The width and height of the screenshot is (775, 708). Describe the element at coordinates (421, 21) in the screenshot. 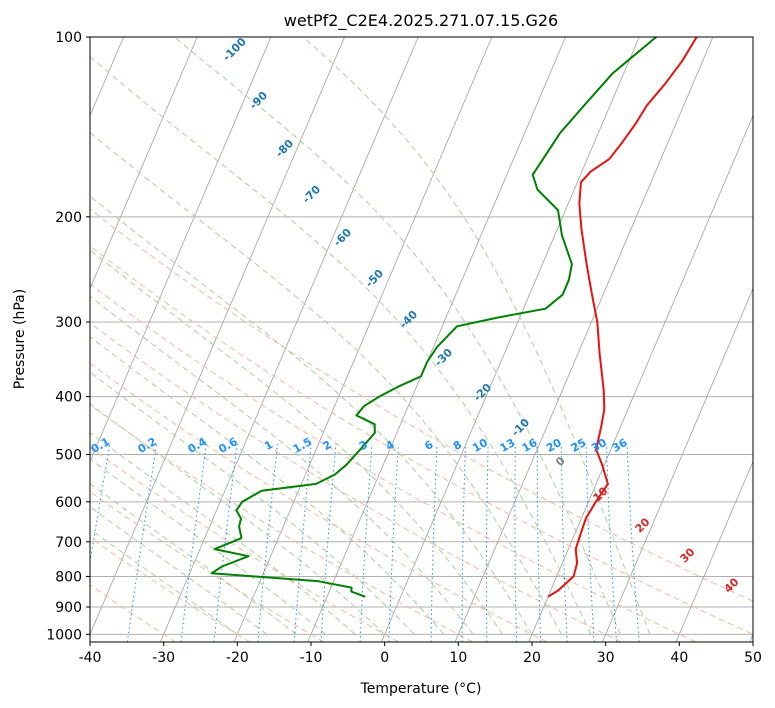

I see `chart-title: wetPf2_C2E4.2025.271.07.15.G26` at that location.